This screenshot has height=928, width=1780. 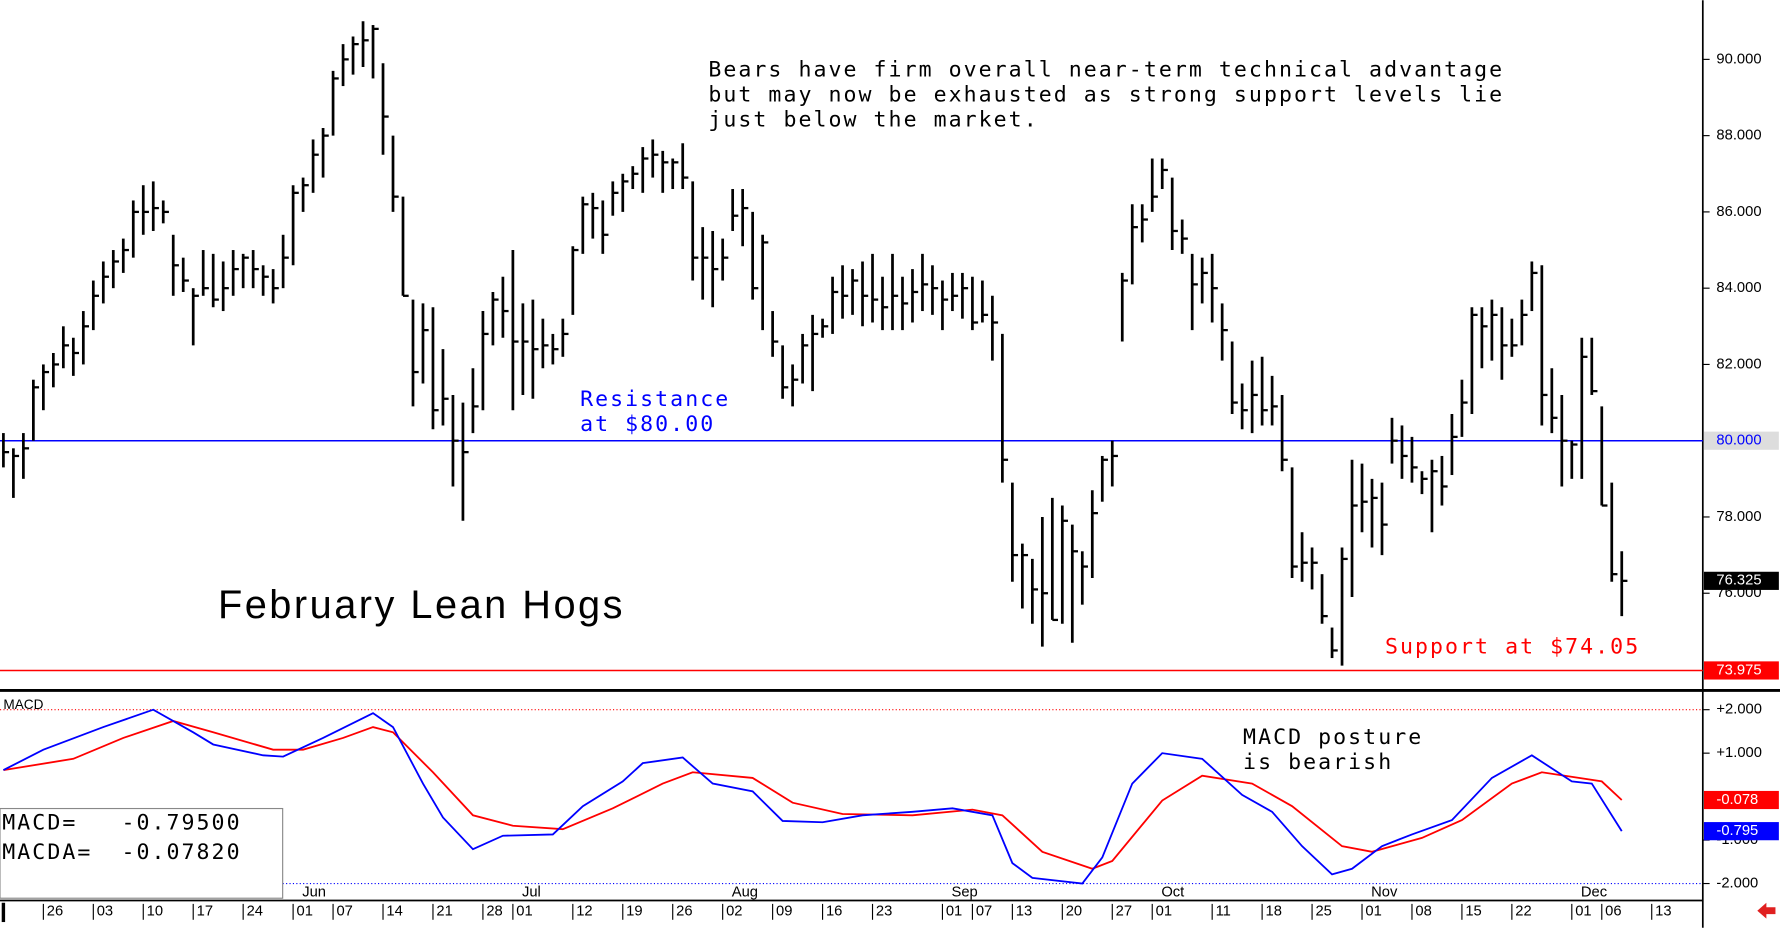 What do you see at coordinates (255, 912) in the screenshot?
I see `x-tick-label: 24` at bounding box center [255, 912].